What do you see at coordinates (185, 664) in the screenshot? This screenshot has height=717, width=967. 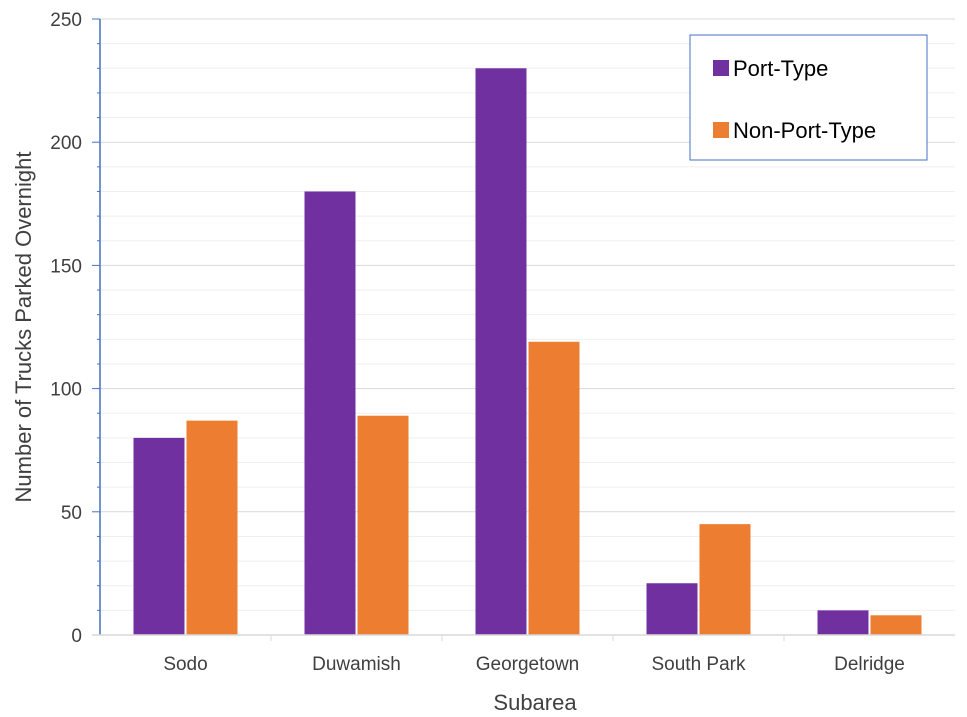 I see `x-tick-label: Sodo` at bounding box center [185, 664].